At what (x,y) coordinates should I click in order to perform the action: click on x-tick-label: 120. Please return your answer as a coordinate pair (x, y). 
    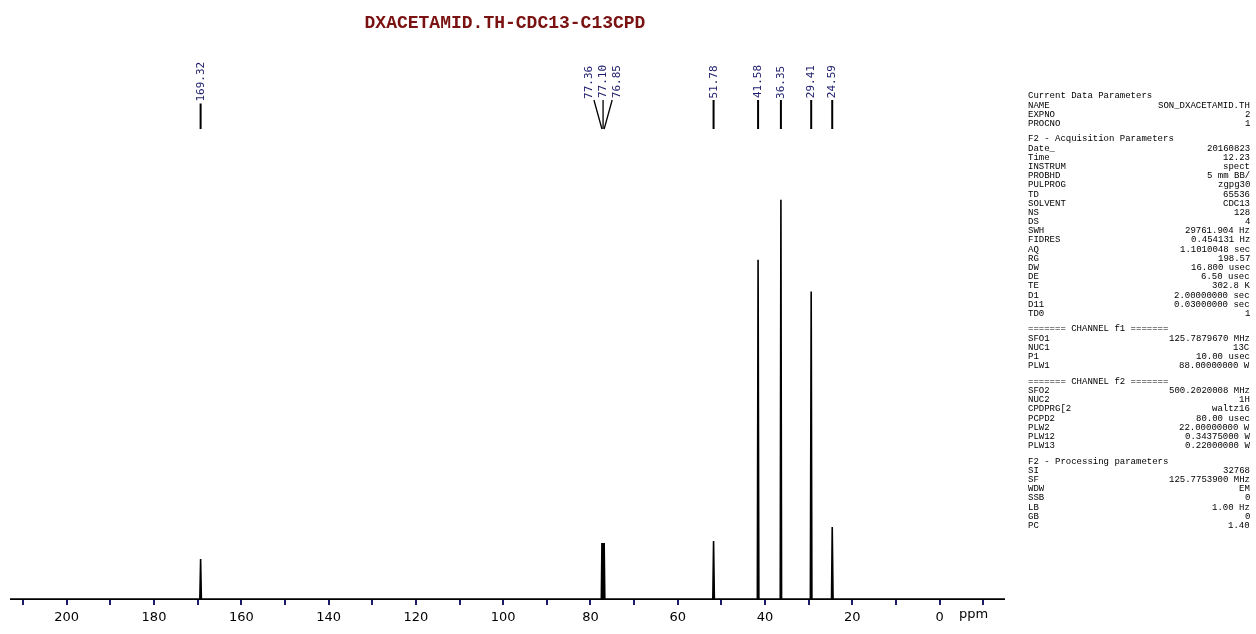
    Looking at the image, I should click on (416, 616).